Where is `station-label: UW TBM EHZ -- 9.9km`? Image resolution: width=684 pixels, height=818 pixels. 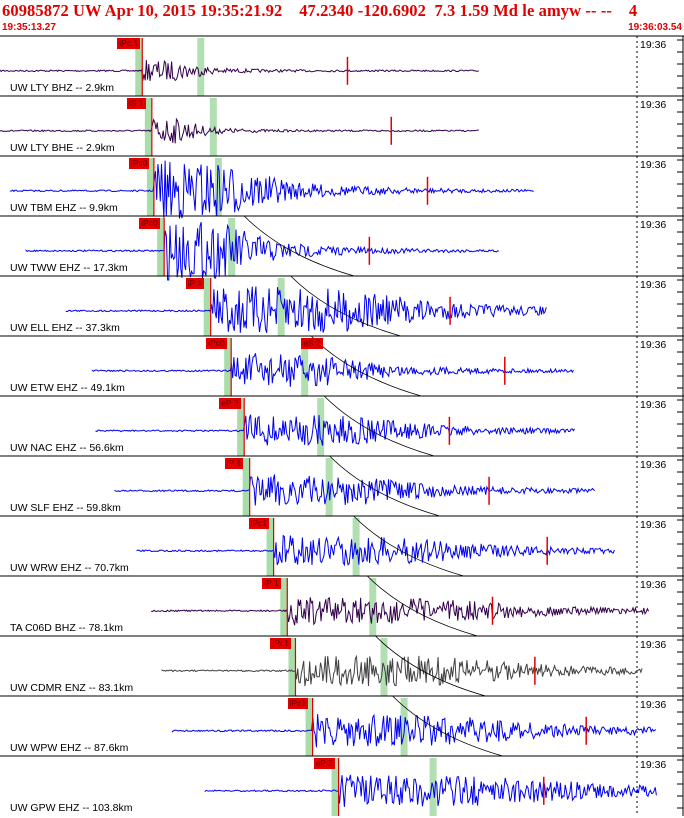 station-label: UW TBM EHZ -- 9.9km is located at coordinates (64, 208).